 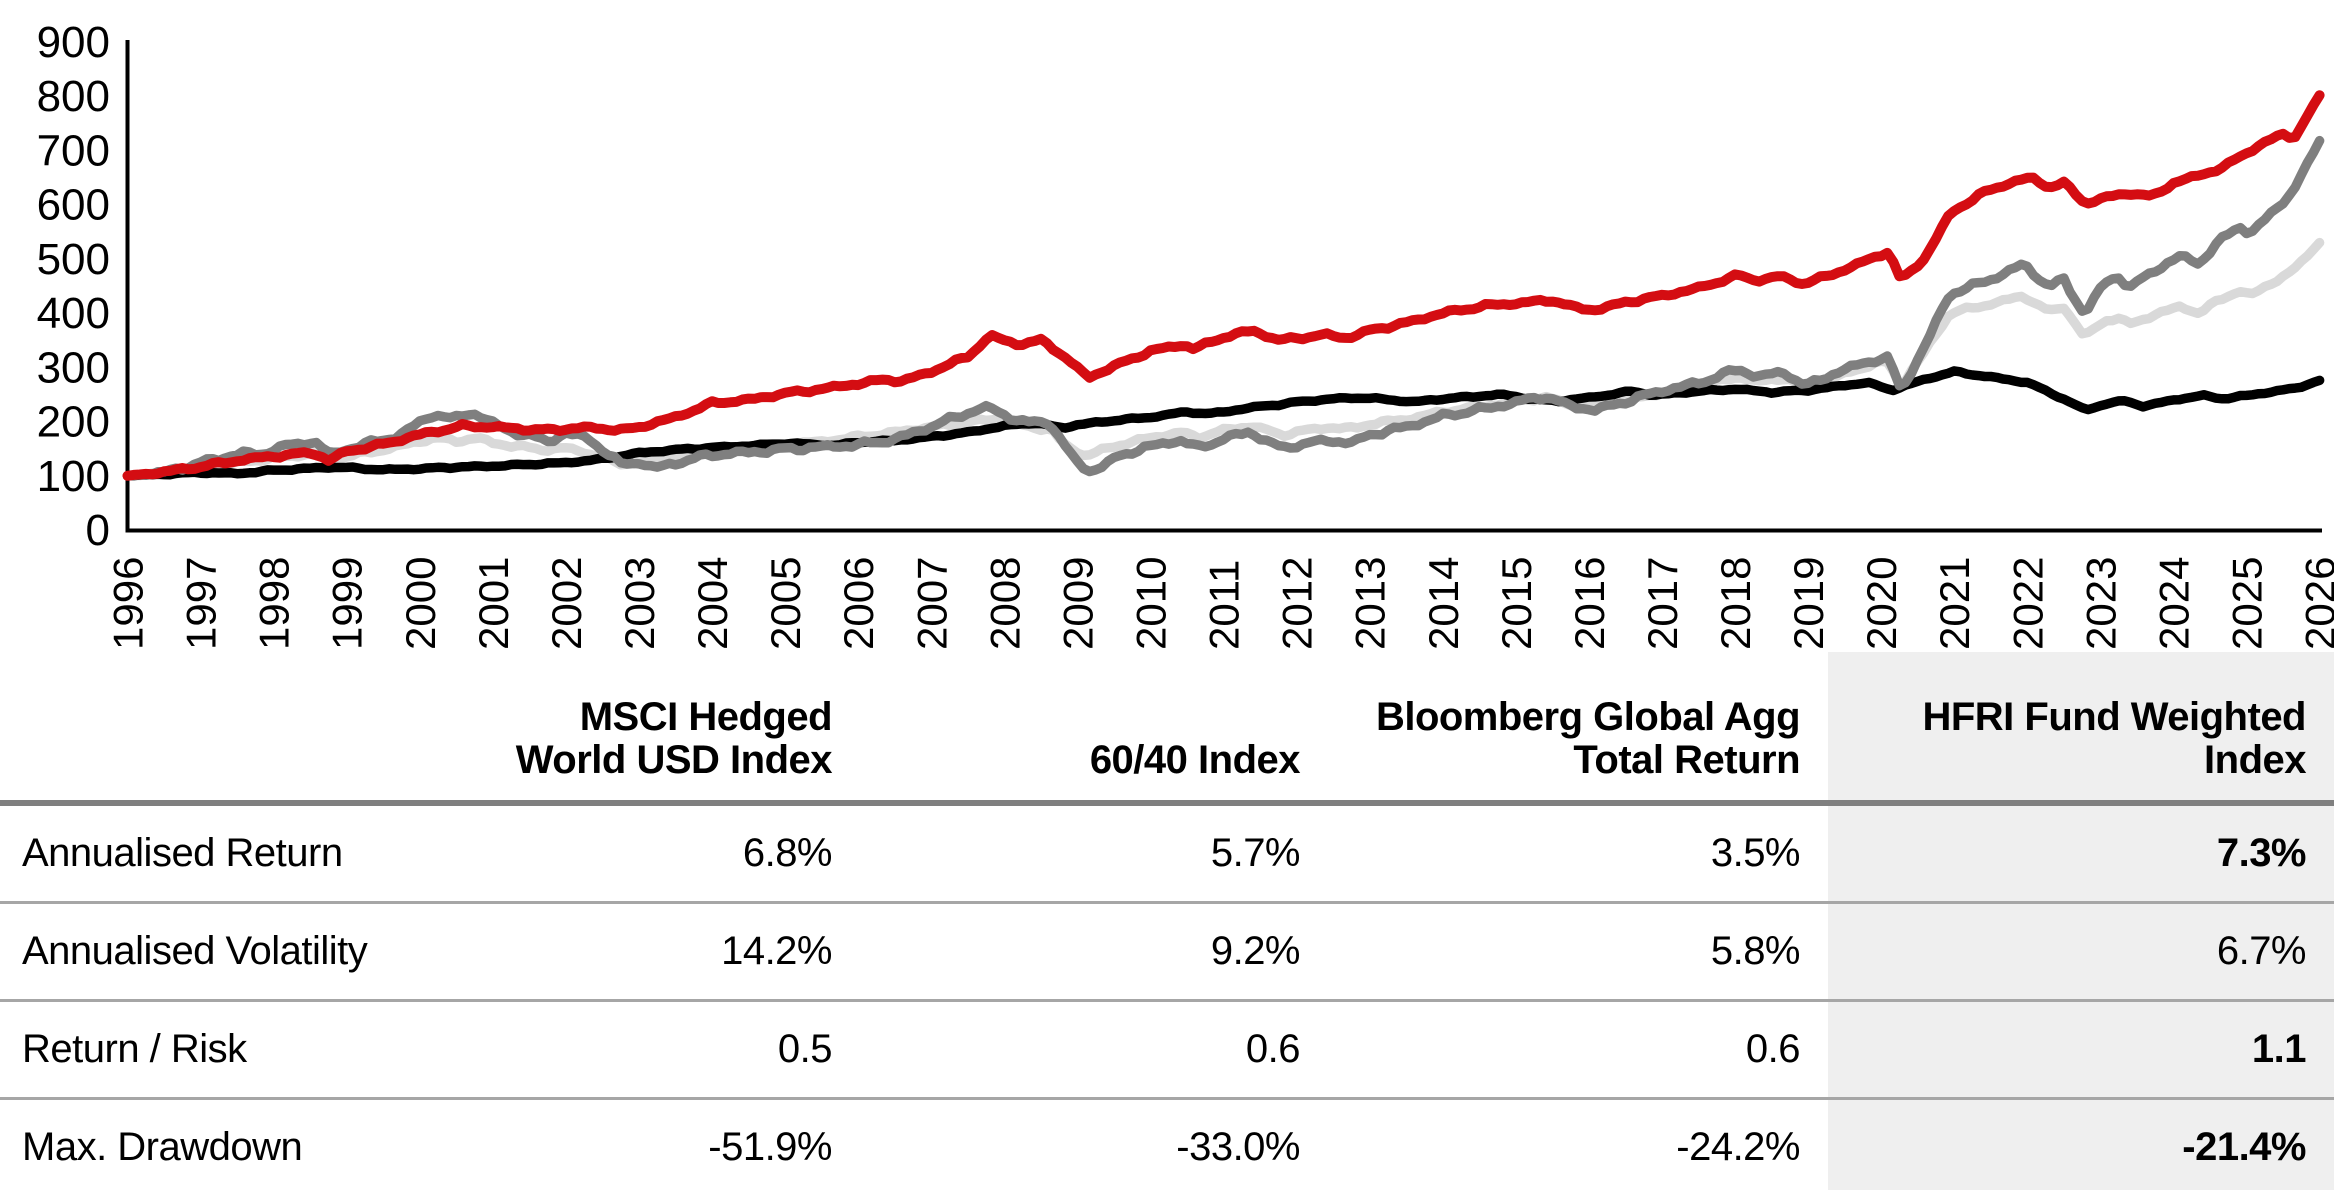 I want to click on x-tick-label: 2024, so click(x=2174, y=603).